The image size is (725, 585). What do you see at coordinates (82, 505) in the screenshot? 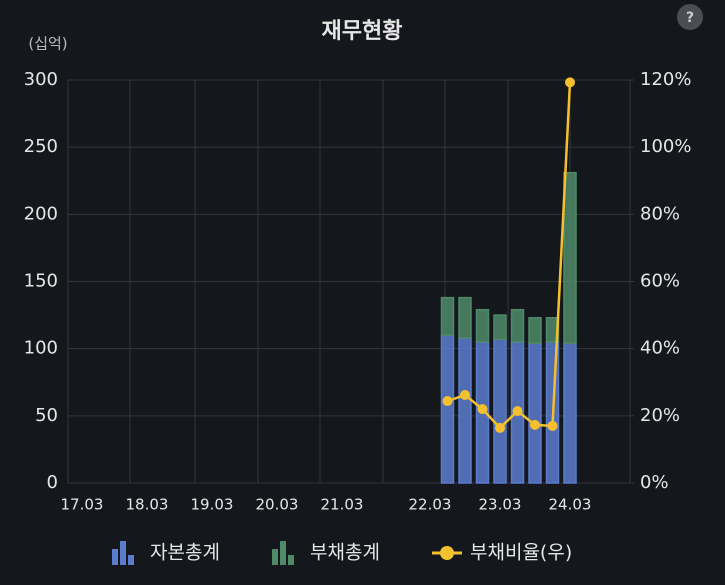
I see `x-tick-label: 17.03` at bounding box center [82, 505].